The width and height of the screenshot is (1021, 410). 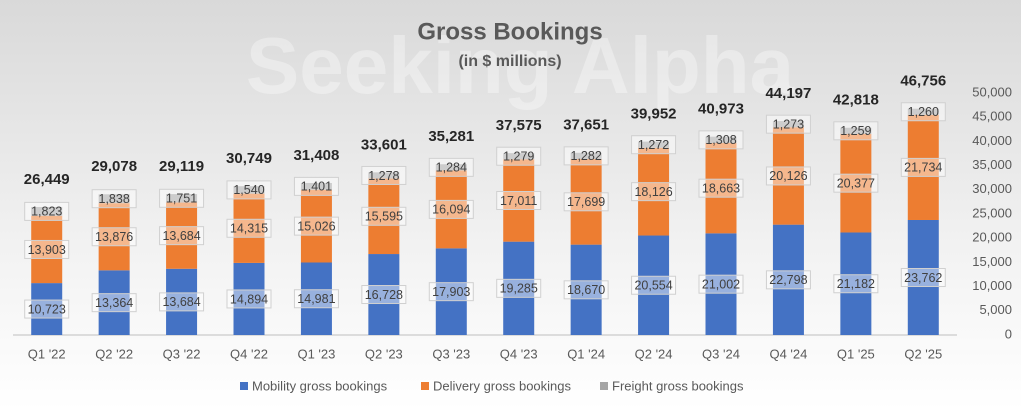 What do you see at coordinates (721, 109) in the screenshot?
I see `total-label: 40,973` at bounding box center [721, 109].